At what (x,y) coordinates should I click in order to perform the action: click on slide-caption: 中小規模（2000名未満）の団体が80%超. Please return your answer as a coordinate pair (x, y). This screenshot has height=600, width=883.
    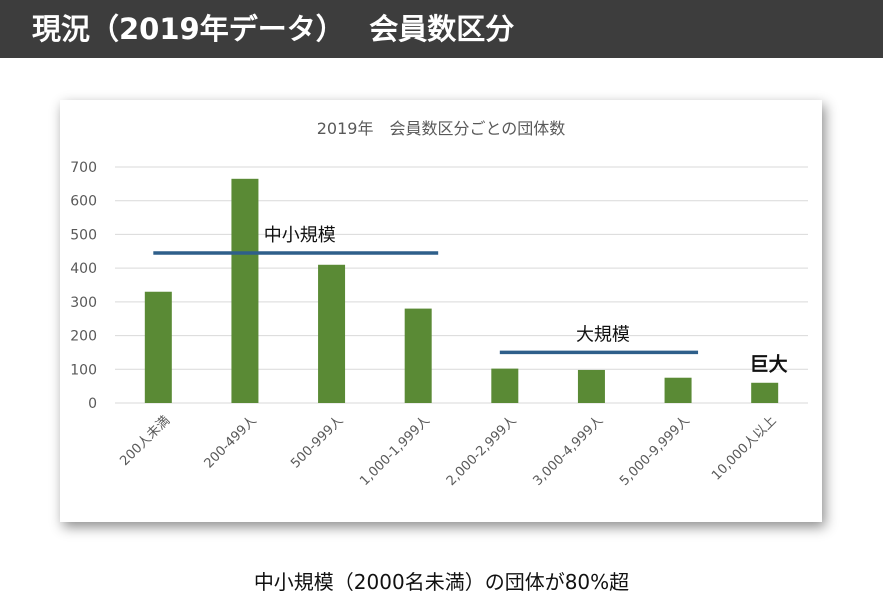
    Looking at the image, I should click on (441, 582).